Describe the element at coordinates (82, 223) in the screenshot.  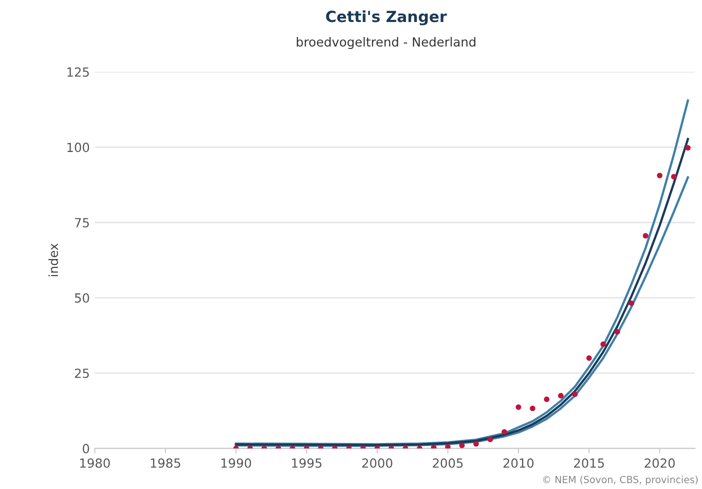
I see `y-tick-label: 75` at that location.